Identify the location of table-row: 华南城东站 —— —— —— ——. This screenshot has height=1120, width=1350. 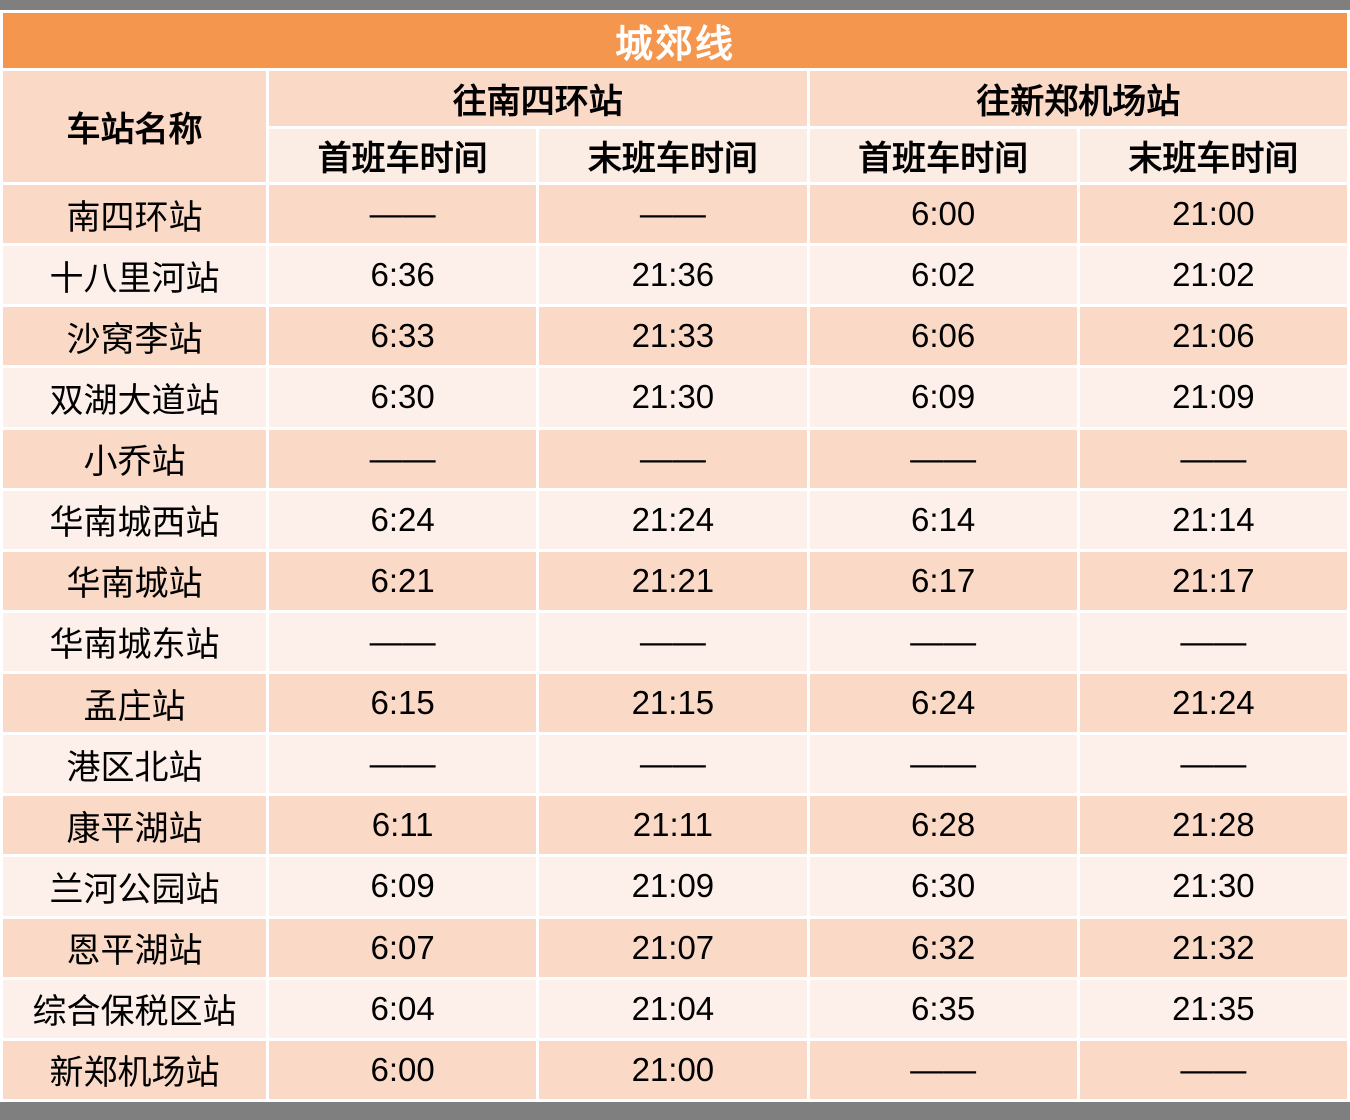
(675, 641).